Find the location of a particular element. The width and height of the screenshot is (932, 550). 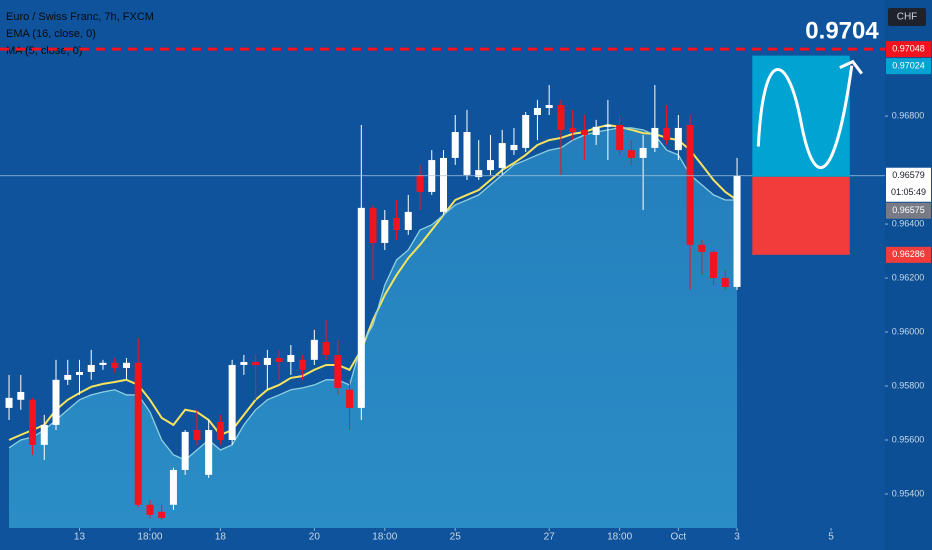

price-label: 0.96575 is located at coordinates (908, 210).